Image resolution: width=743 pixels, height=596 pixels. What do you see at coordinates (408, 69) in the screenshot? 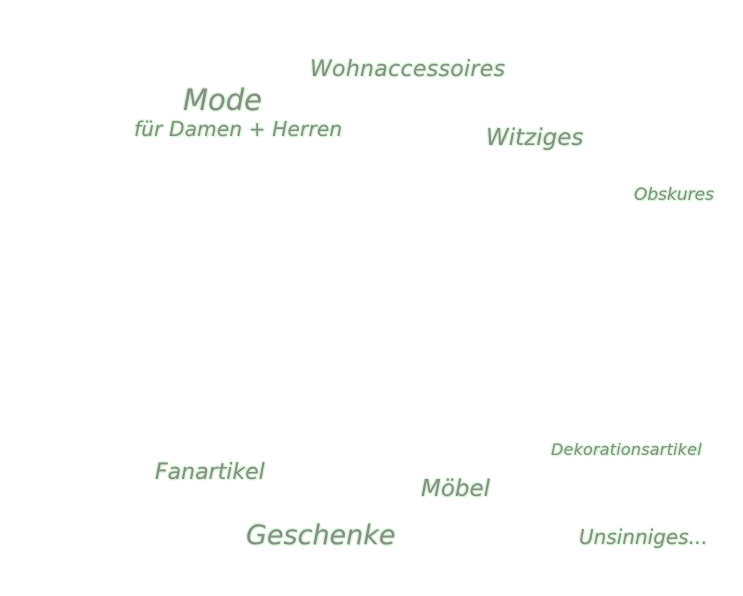
I see `link-wohnaccessoires: Wohnaccessoires` at bounding box center [408, 69].